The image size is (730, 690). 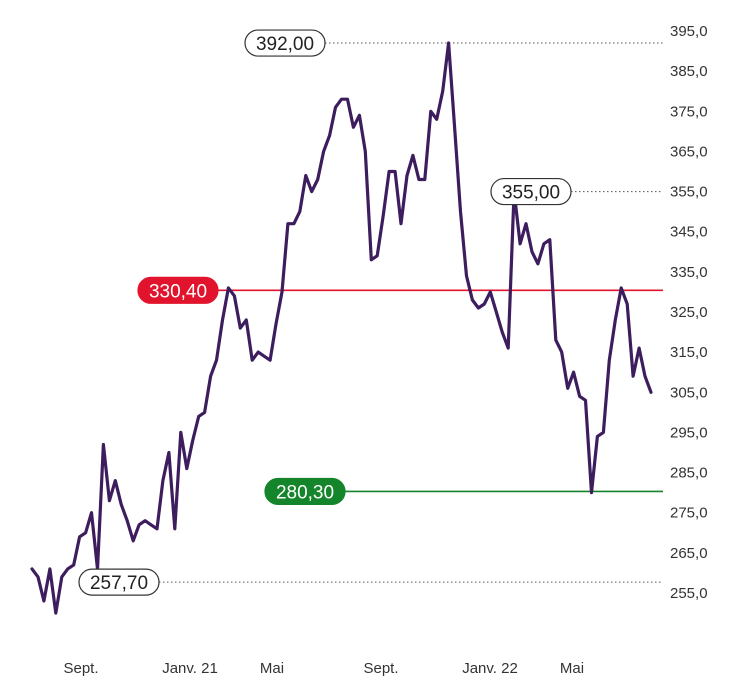 I want to click on callout-label: 330,40, so click(x=178, y=291).